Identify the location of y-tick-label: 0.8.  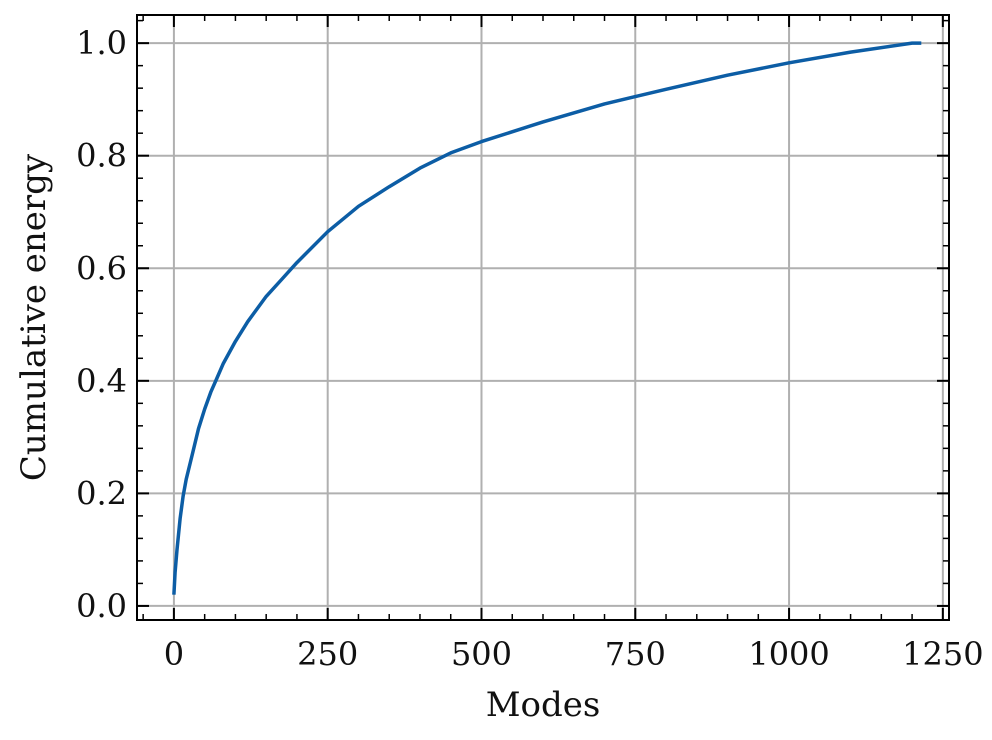
(101, 156).